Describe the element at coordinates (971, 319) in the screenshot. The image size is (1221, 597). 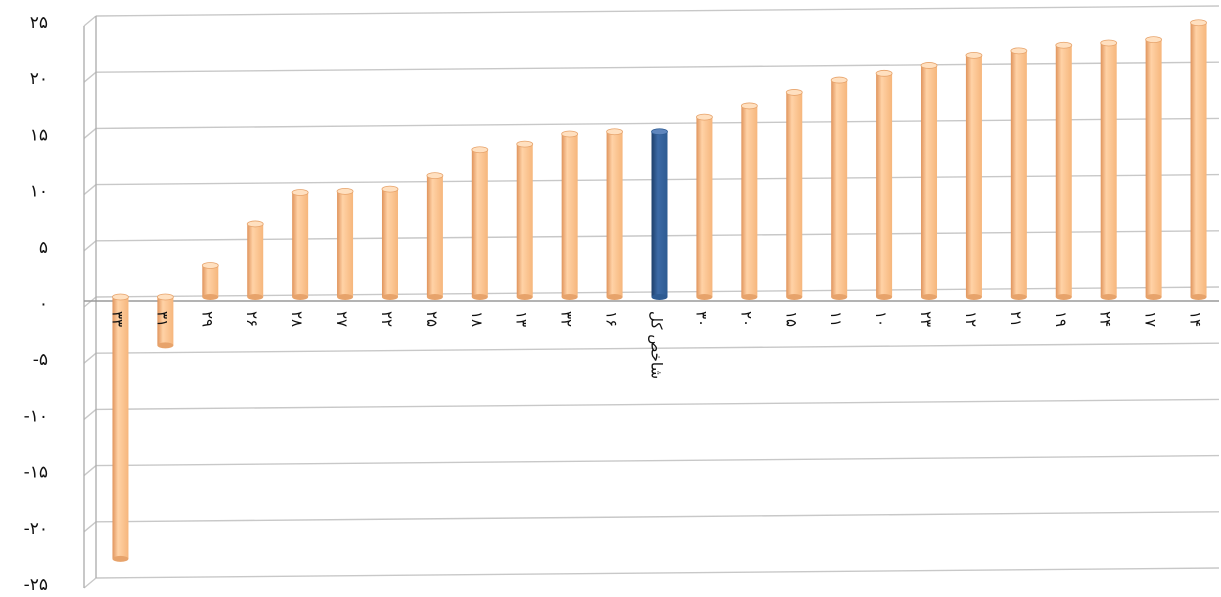
I see `x-tick-label: ۱۲` at that location.